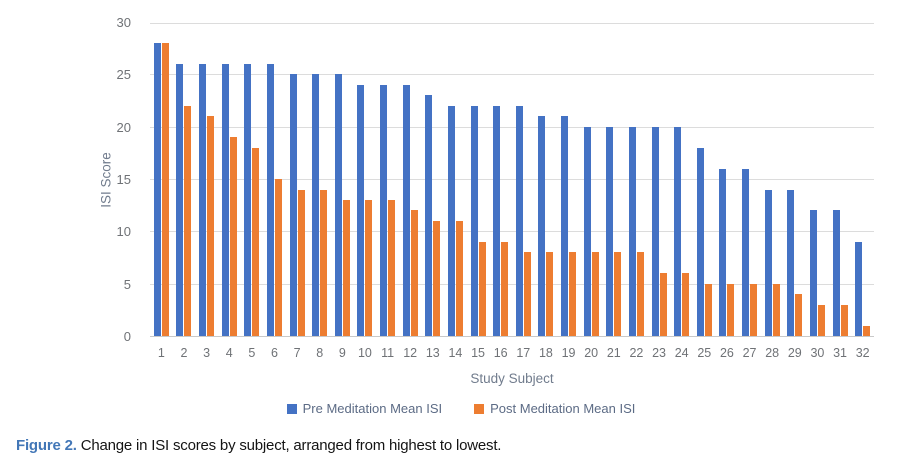 The height and width of the screenshot is (471, 922). I want to click on x-tick-label: 8, so click(320, 353).